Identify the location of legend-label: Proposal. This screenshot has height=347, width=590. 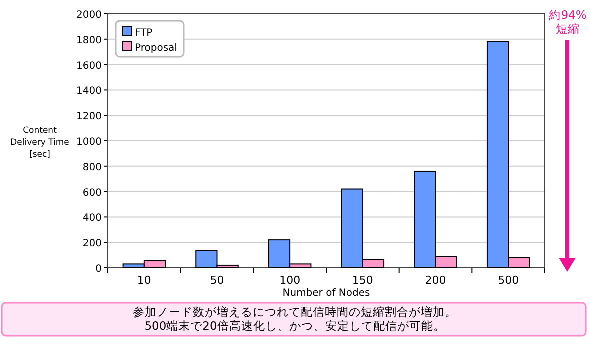
(156, 48).